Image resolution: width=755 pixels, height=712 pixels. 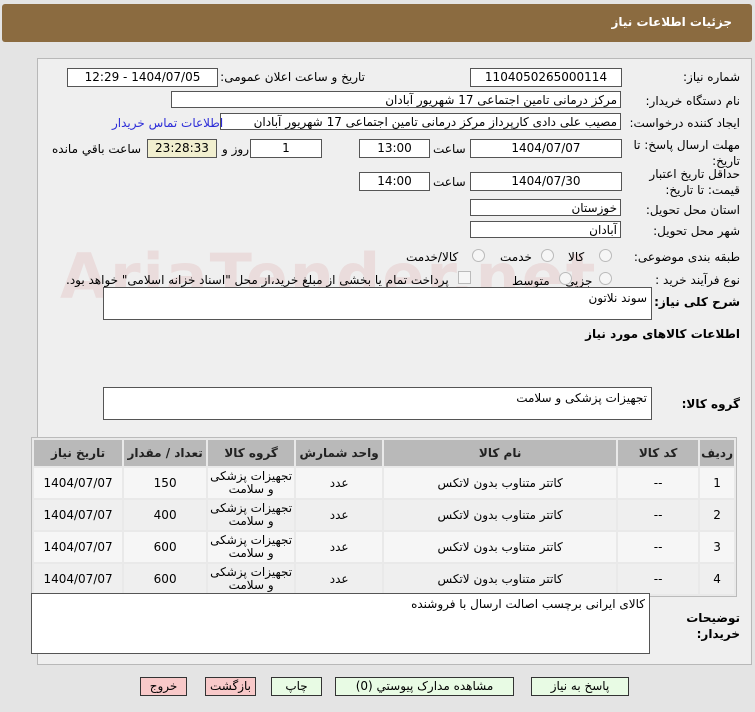 What do you see at coordinates (717, 483) in the screenshot?
I see `cell-row: 1` at bounding box center [717, 483].